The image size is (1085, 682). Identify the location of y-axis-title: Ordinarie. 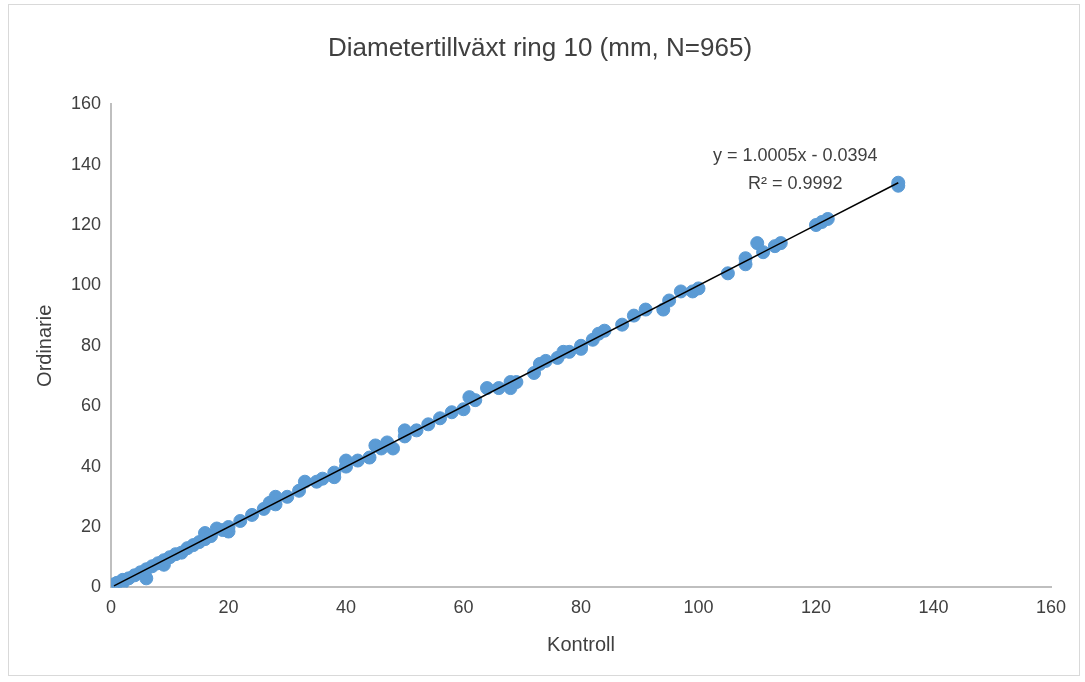
(43, 345).